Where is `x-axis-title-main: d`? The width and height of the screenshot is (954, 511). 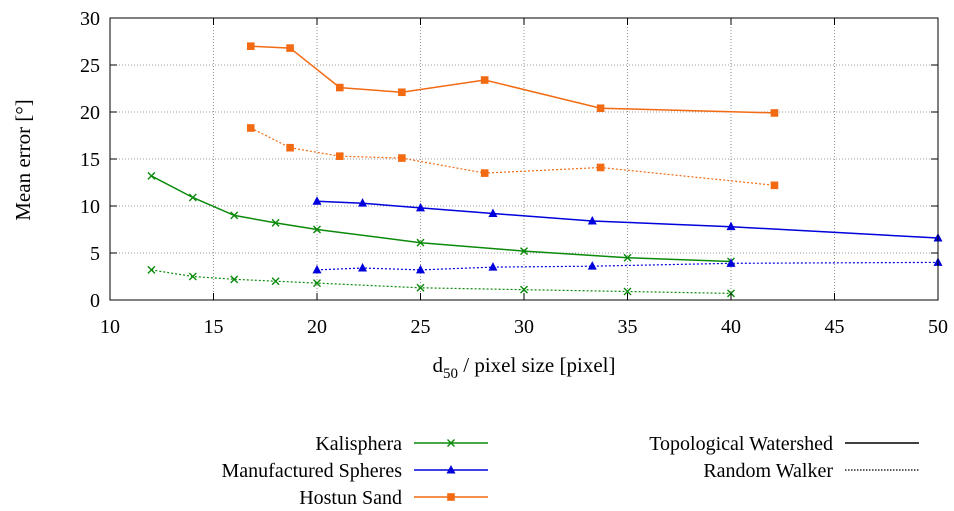 x-axis-title-main: d is located at coordinates (438, 365).